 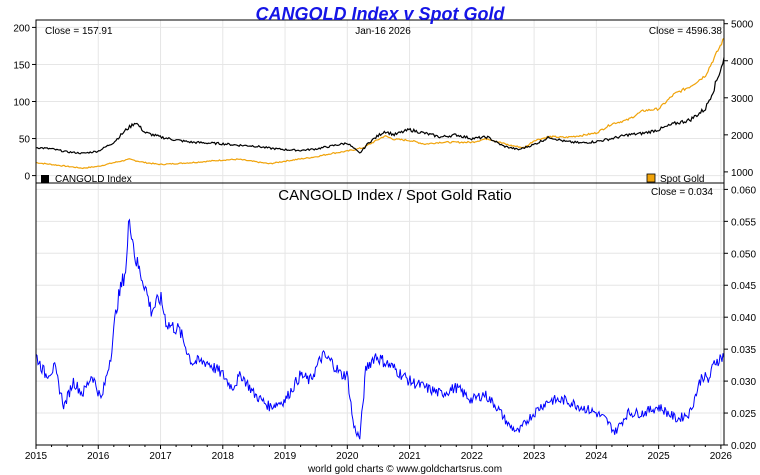 What do you see at coordinates (651, 178) in the screenshot?
I see `gold-legend-swatch` at bounding box center [651, 178].